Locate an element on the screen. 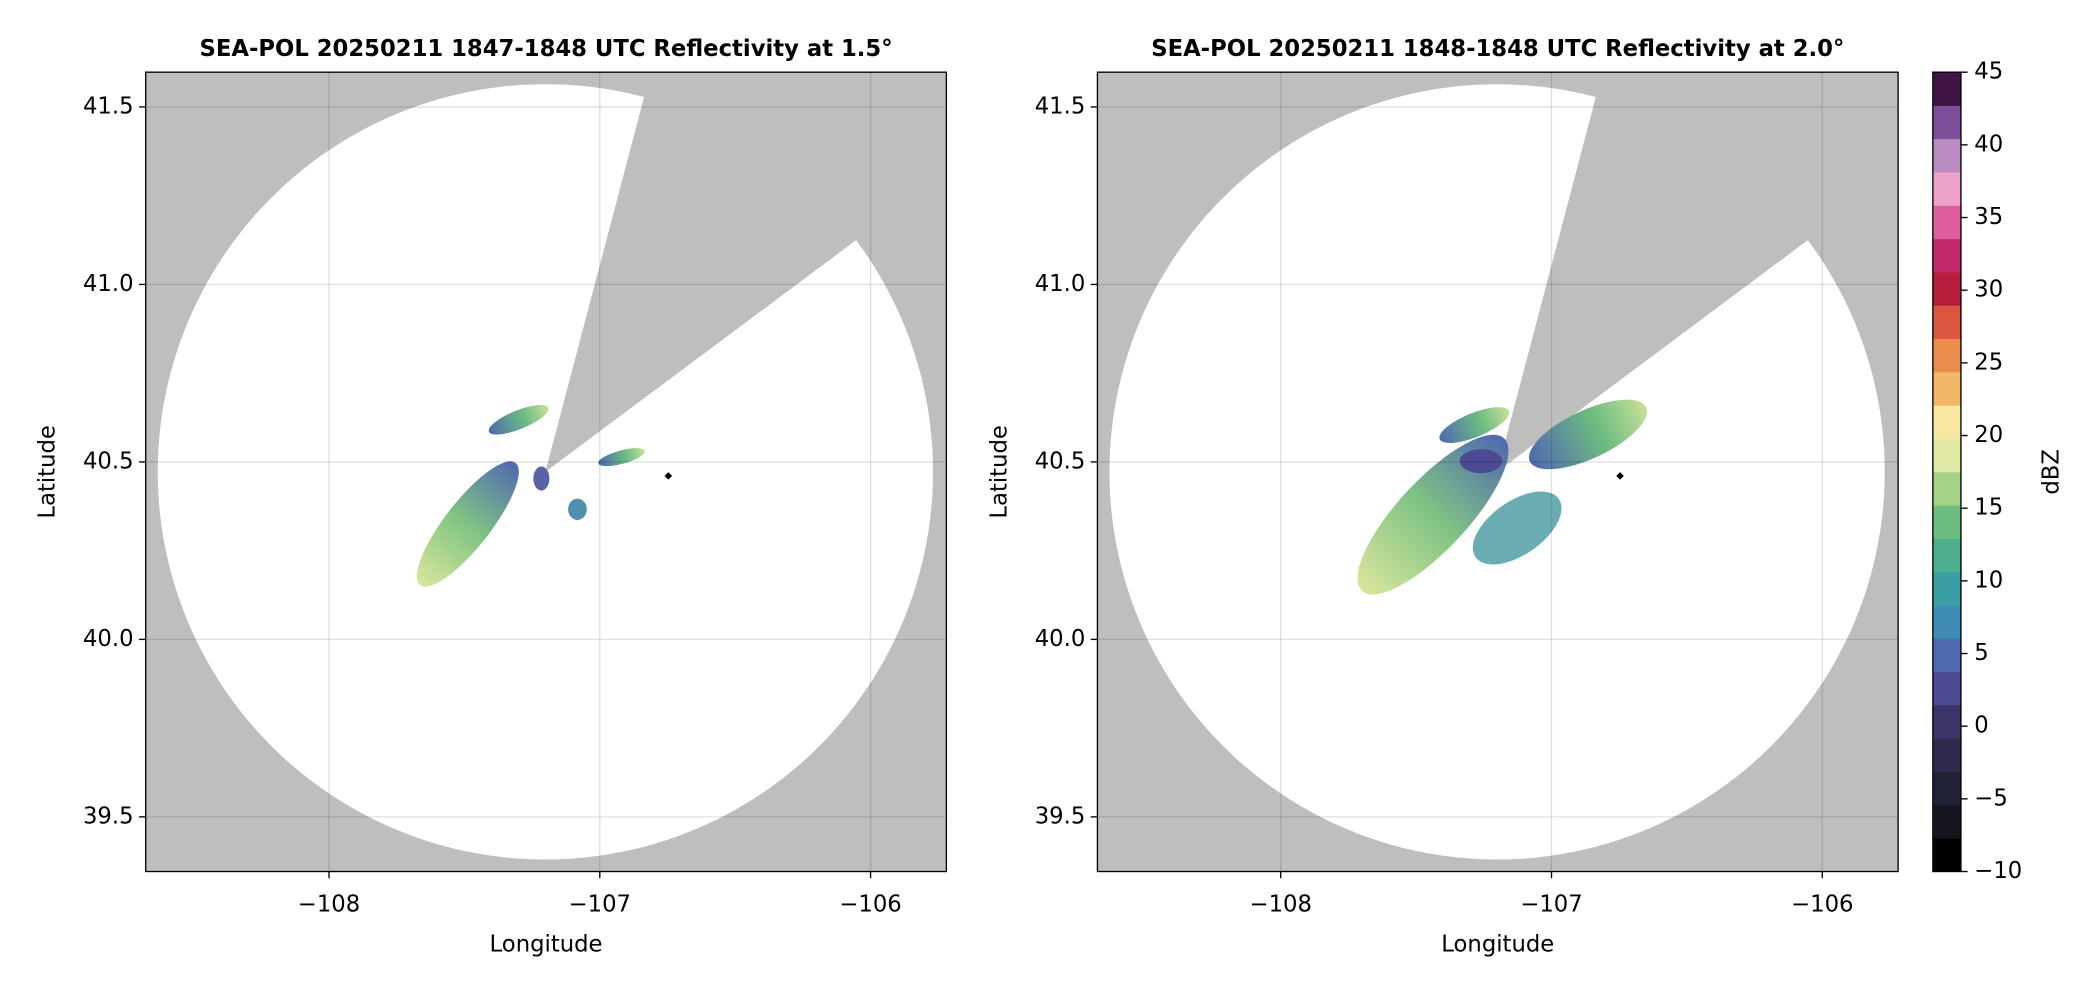 The image size is (2096, 990). colorbar-tick-label: 30 is located at coordinates (1988, 290).